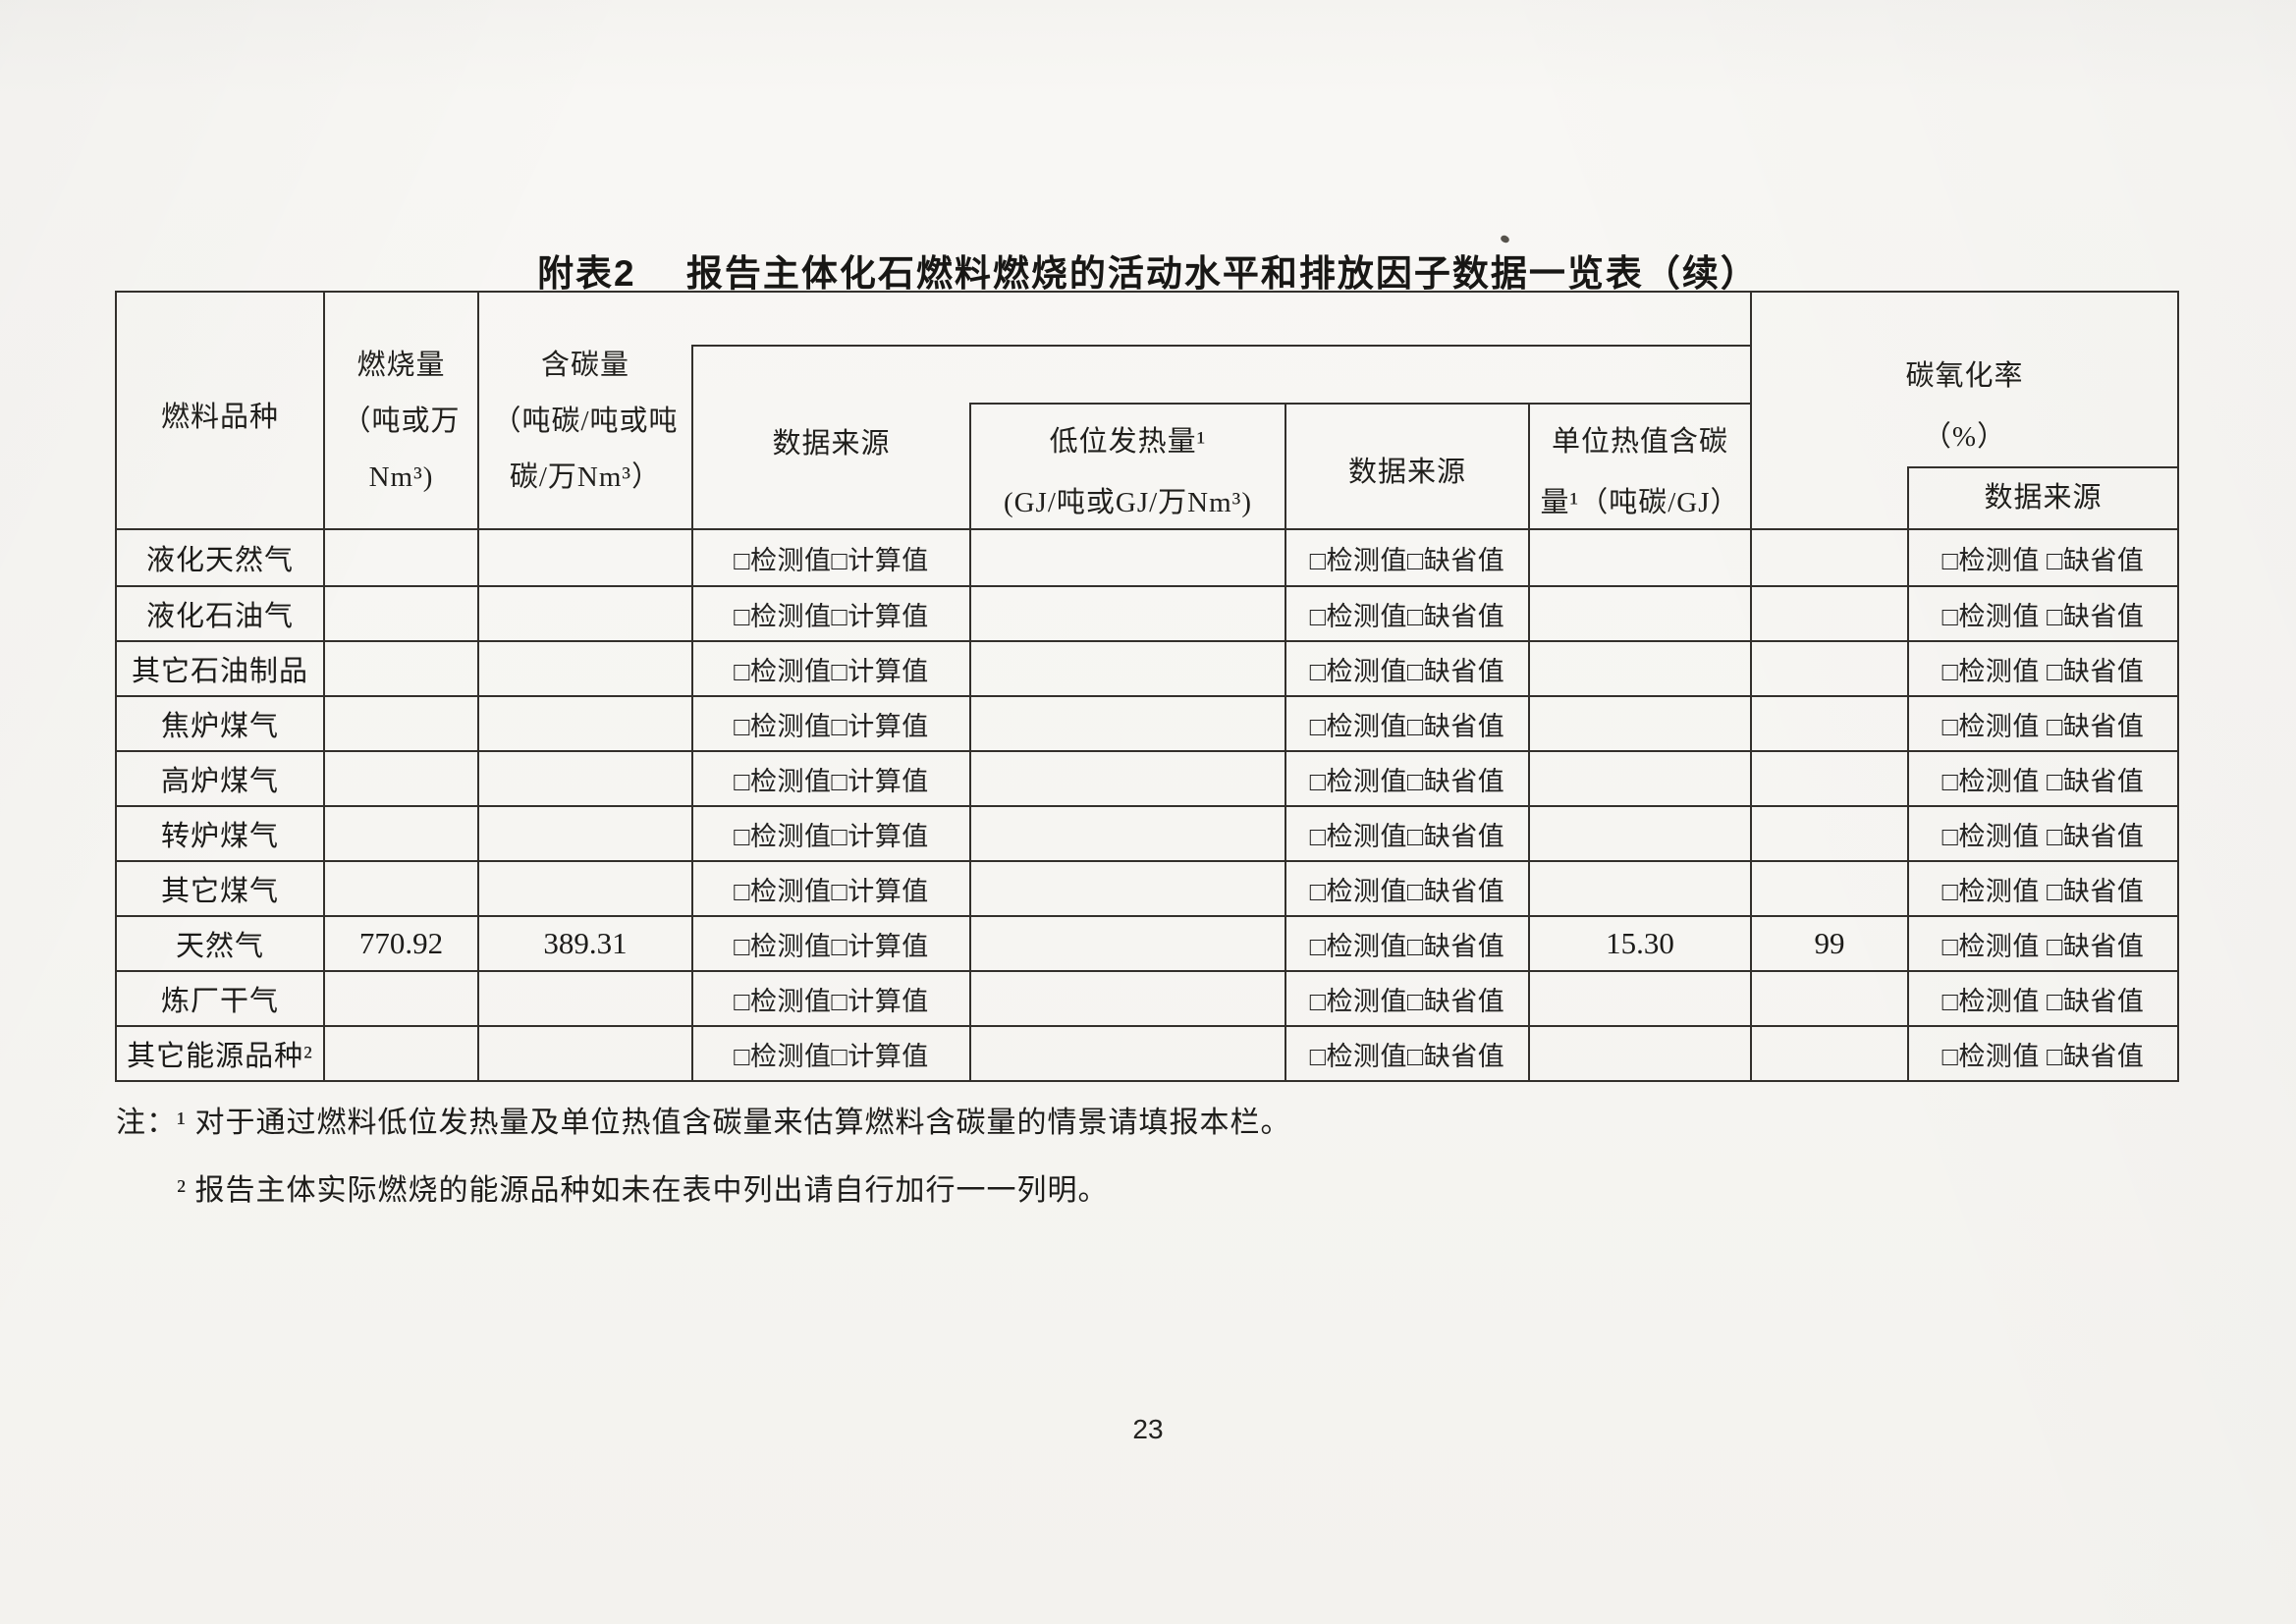 The height and width of the screenshot is (1624, 2296). Describe the element at coordinates (401, 365) in the screenshot. I see `header-label: 燃烧量` at that location.